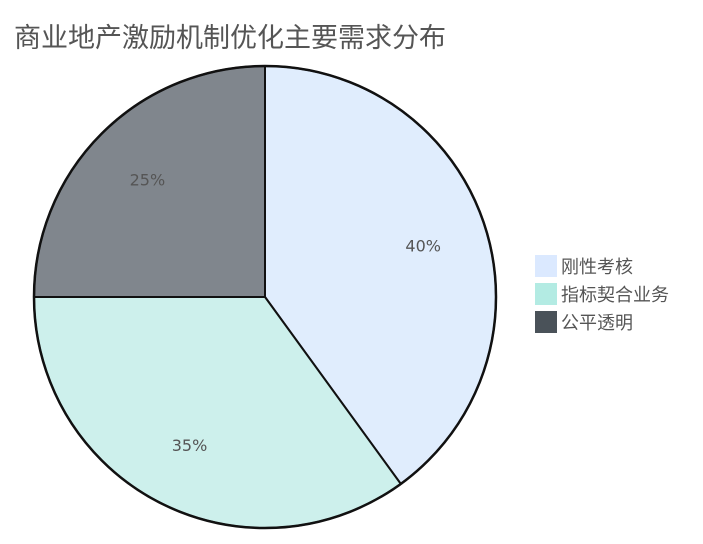 The height and width of the screenshot is (544, 703). What do you see at coordinates (230, 38) in the screenshot?
I see `chart-title: 商业地产激励机制优化主要需求分布` at bounding box center [230, 38].